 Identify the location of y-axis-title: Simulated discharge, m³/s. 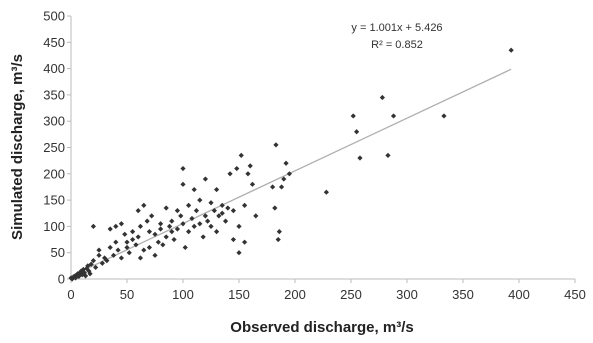
(17, 147).